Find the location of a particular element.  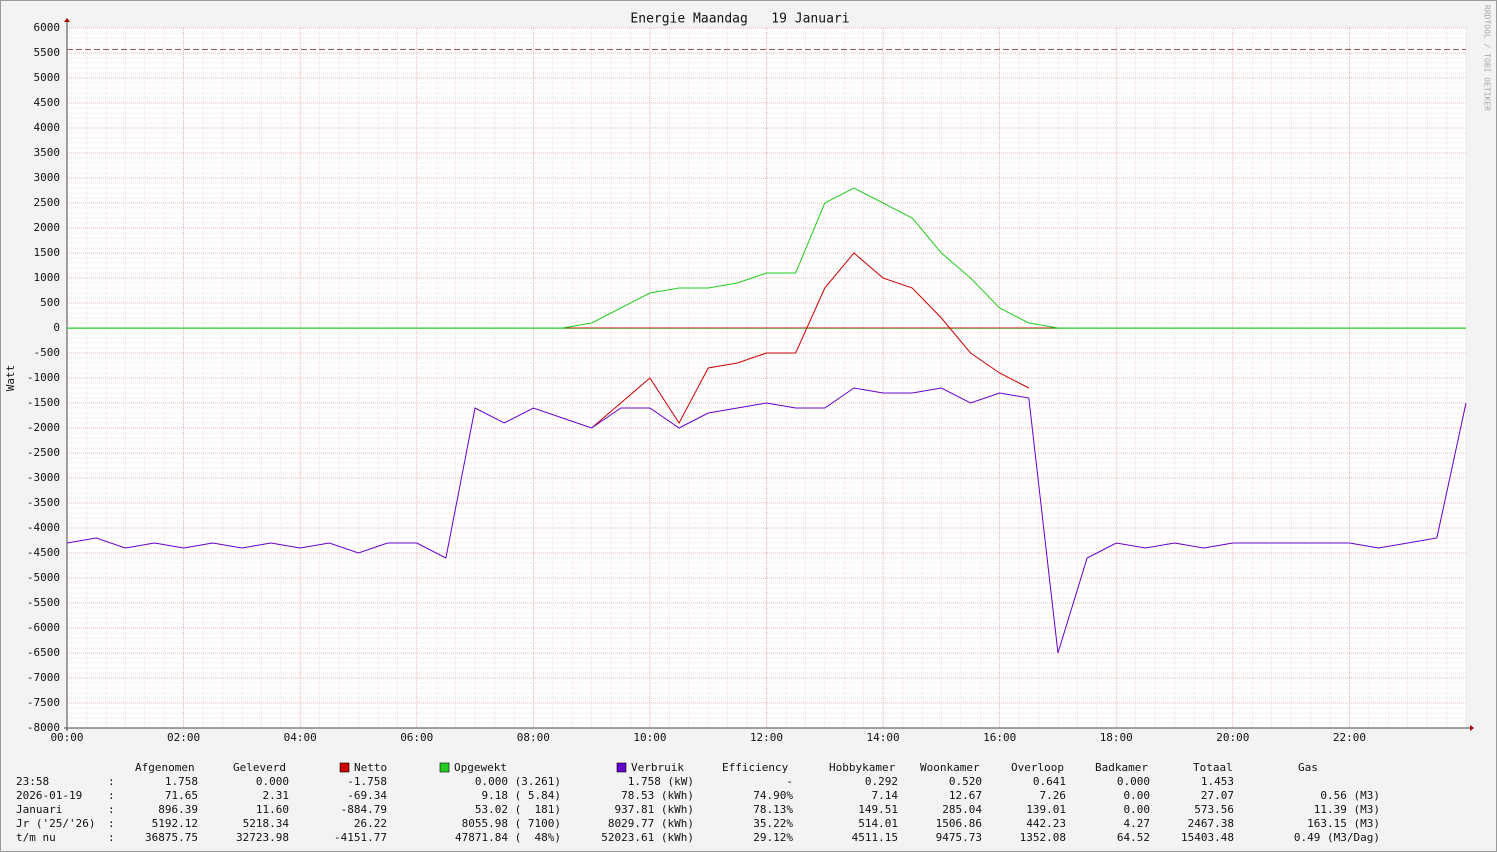

table-cell: 15403.48 is located at coordinates (1207, 837).